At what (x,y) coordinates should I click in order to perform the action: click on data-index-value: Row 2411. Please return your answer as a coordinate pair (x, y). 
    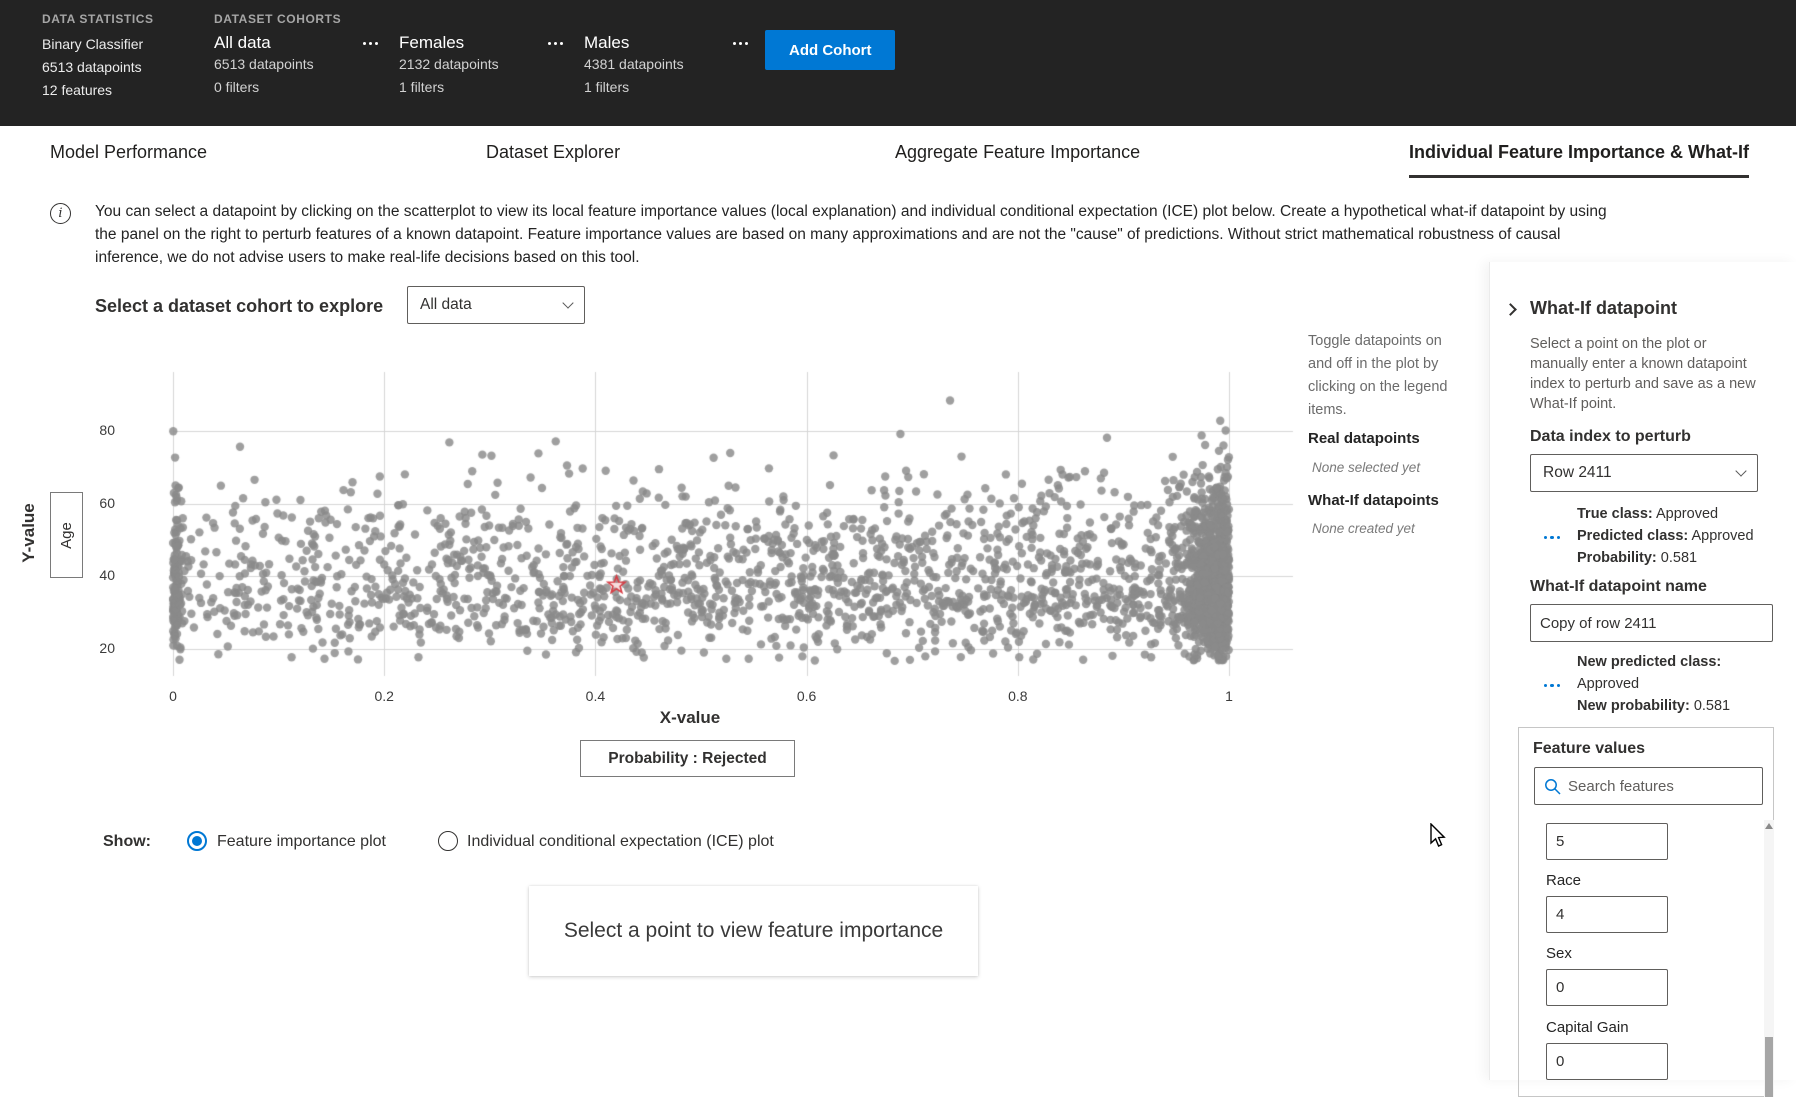
    Looking at the image, I should click on (1577, 472).